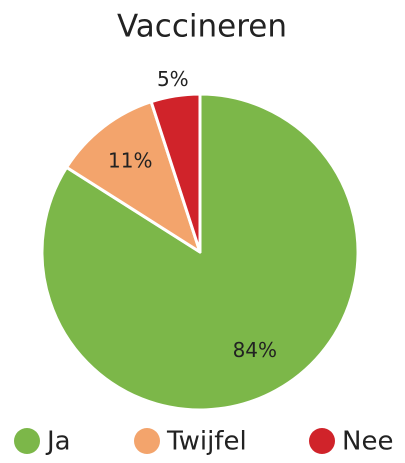 This screenshot has height=463, width=405. Describe the element at coordinates (367, 442) in the screenshot. I see `legend-label: Nee` at that location.